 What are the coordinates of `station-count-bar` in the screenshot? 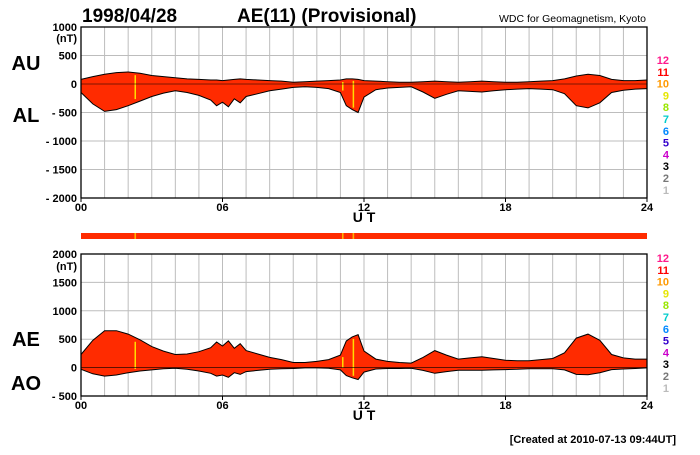 It's located at (364, 236).